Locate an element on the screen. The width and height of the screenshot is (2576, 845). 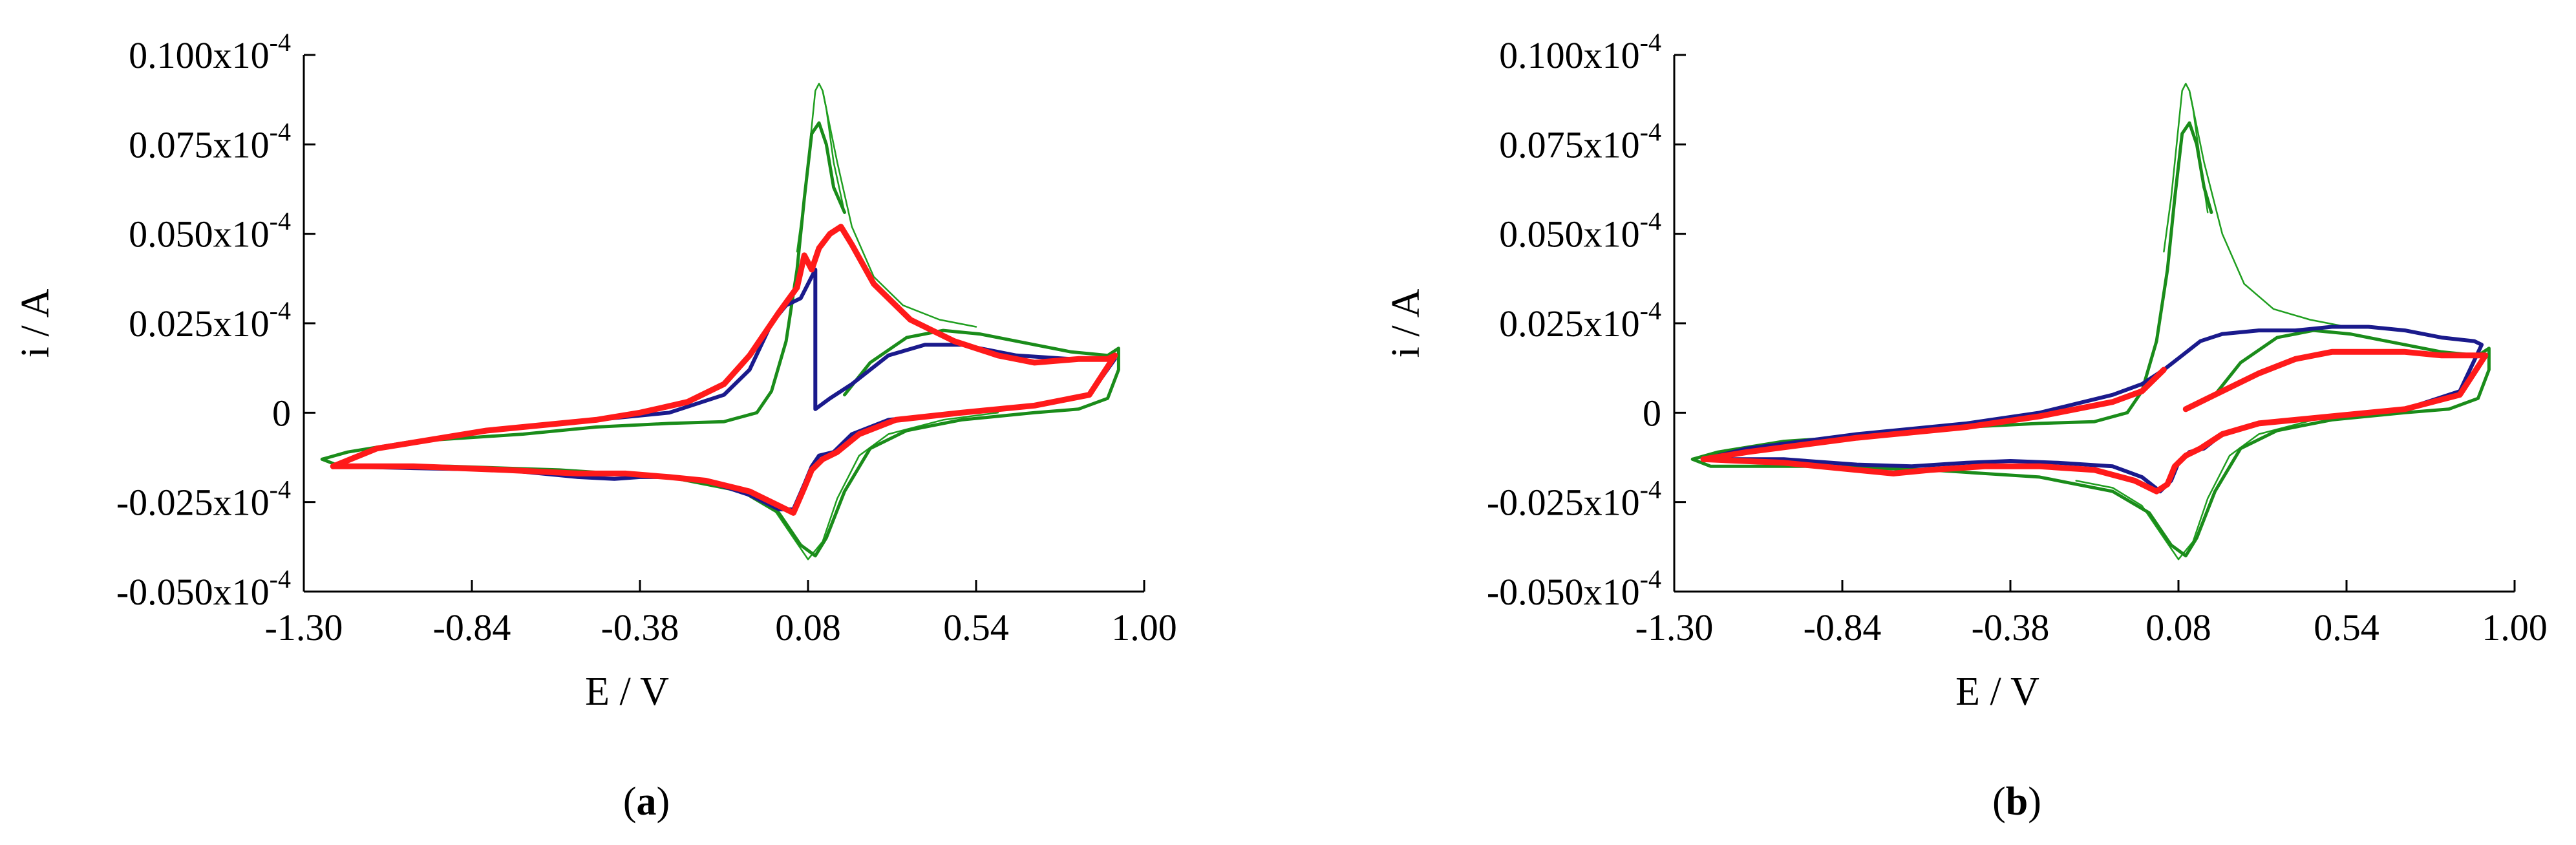
chart1-series-6-line is located at coordinates (2094, 422).